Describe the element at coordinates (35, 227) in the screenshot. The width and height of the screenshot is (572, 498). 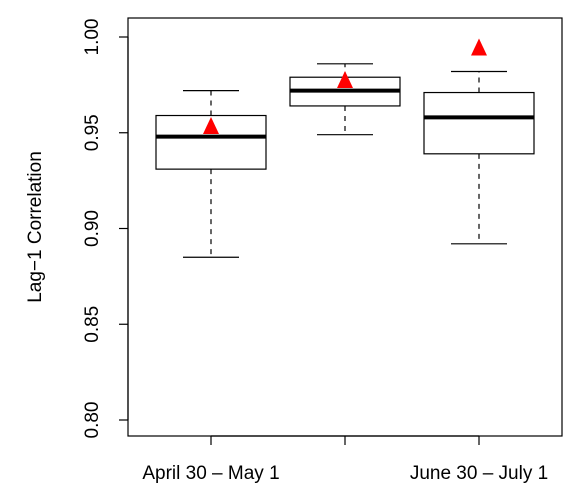
I see `y-axis-title: Lag−1 Correlation` at that location.